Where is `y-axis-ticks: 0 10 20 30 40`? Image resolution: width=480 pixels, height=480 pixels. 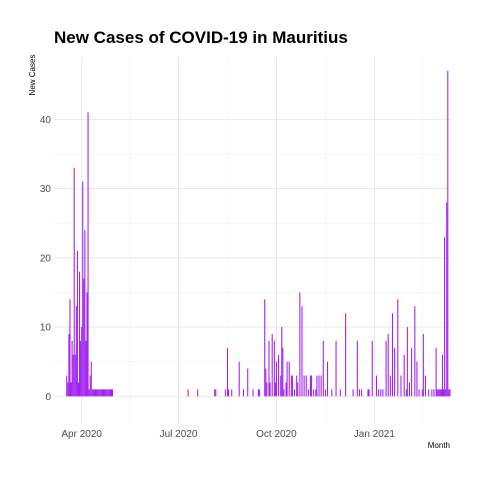 y-axis-ticks: 0 10 20 30 40 is located at coordinates (46, 259).